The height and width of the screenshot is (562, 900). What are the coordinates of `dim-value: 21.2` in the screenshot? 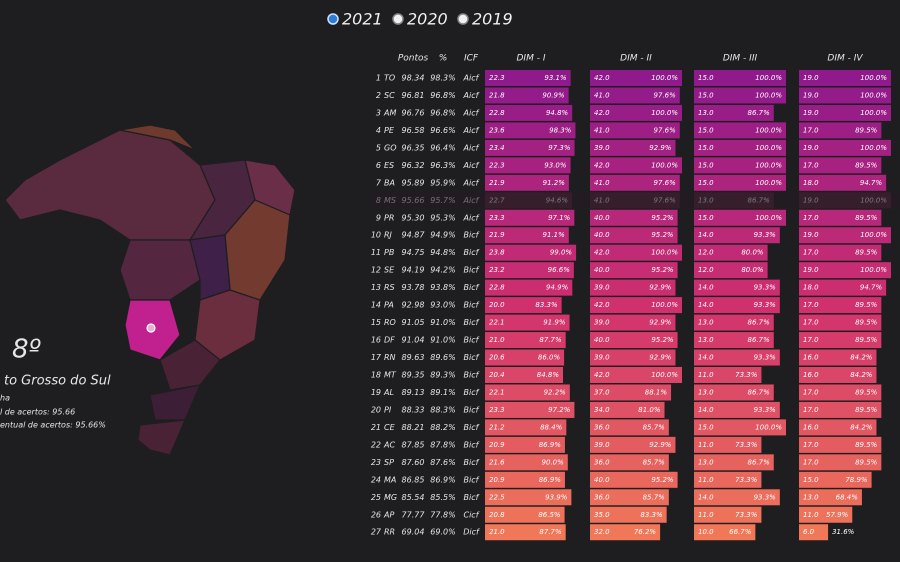 It's located at (497, 427).